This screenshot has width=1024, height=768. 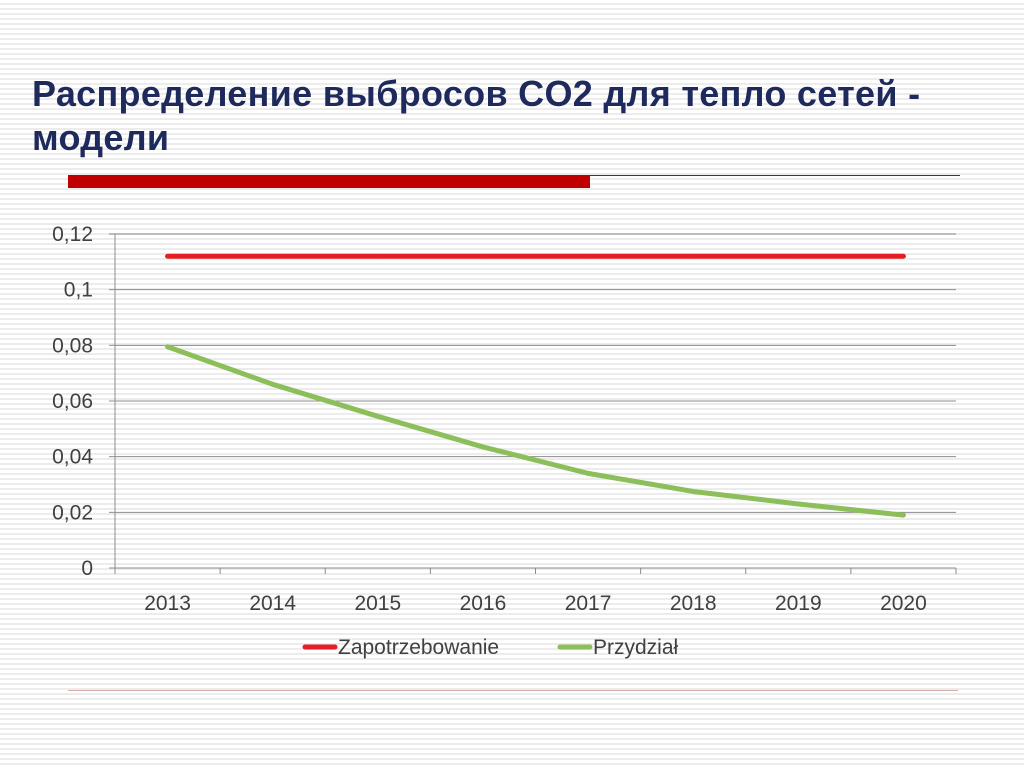 I want to click on x-tick-label: 2013, so click(x=167, y=603).